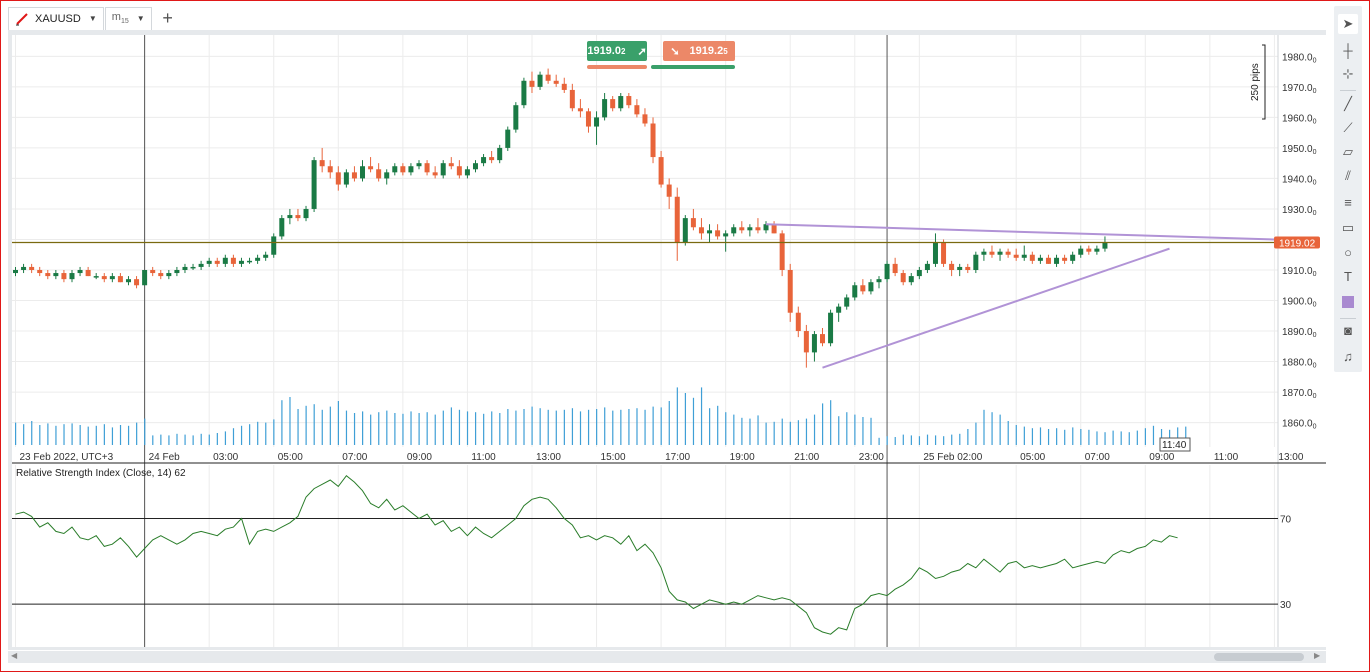  I want to click on trend-line-icon: ╱, so click(1348, 103).